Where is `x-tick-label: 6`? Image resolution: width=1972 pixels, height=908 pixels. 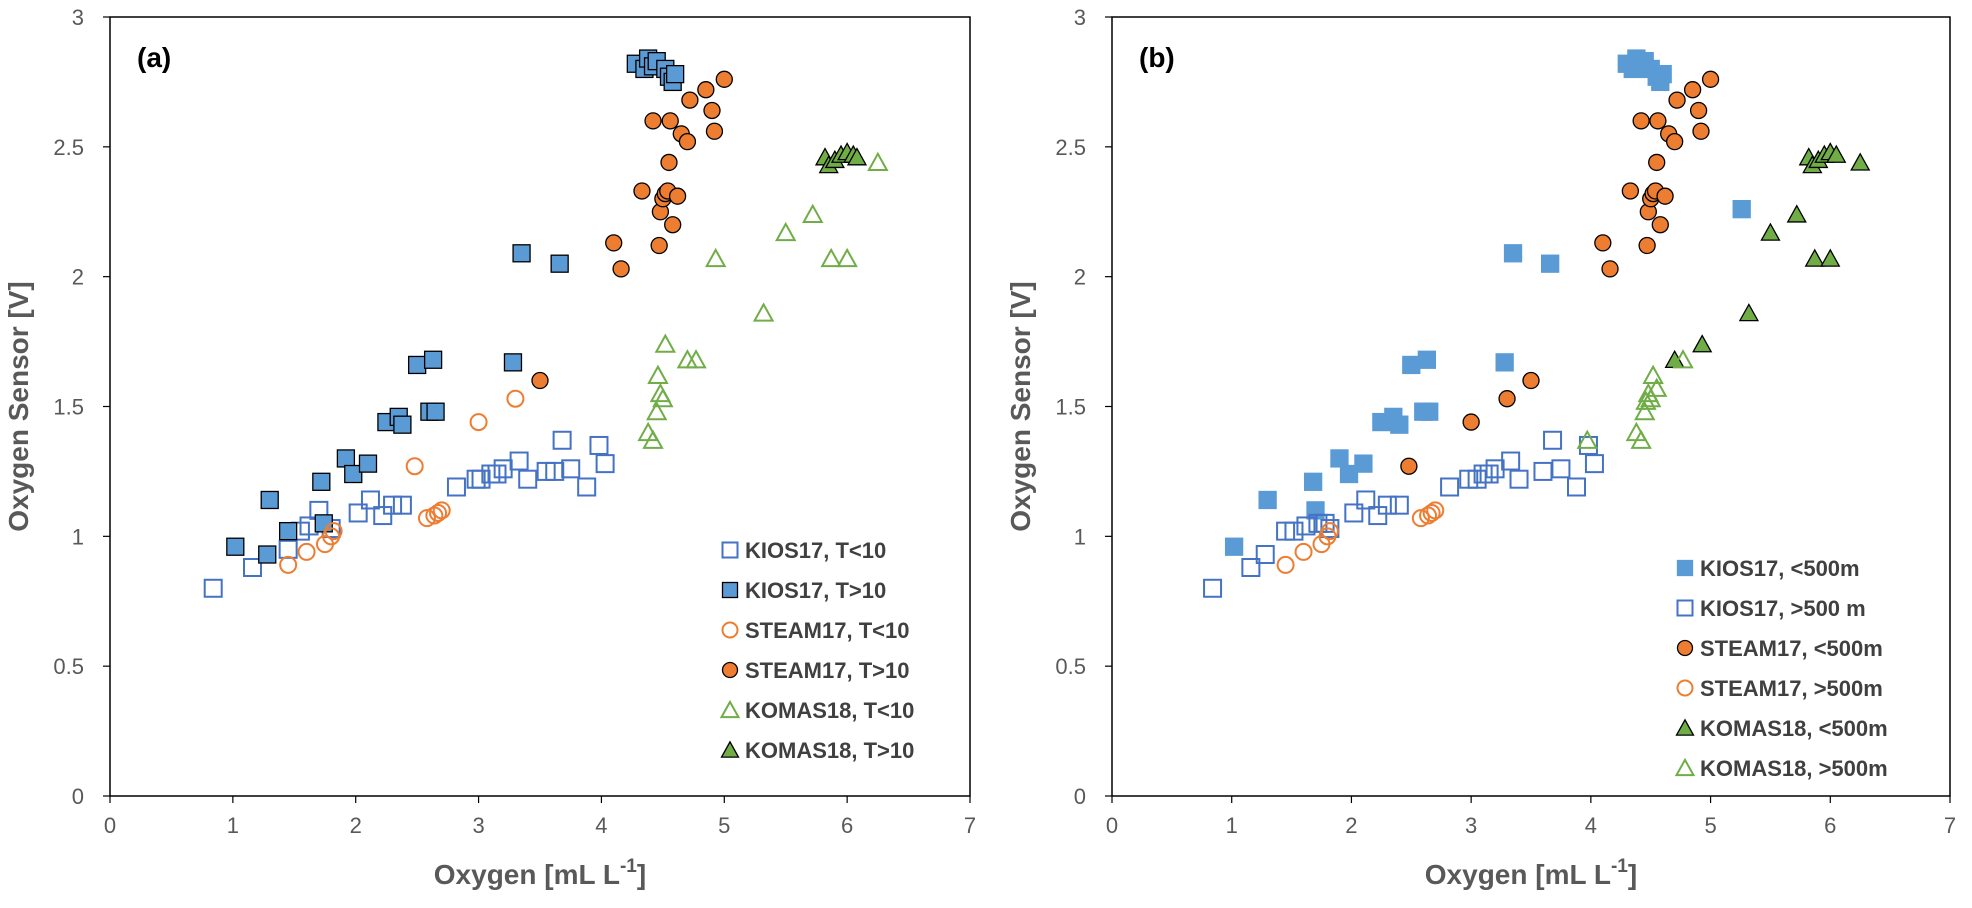 x-tick-label: 6 is located at coordinates (847, 825).